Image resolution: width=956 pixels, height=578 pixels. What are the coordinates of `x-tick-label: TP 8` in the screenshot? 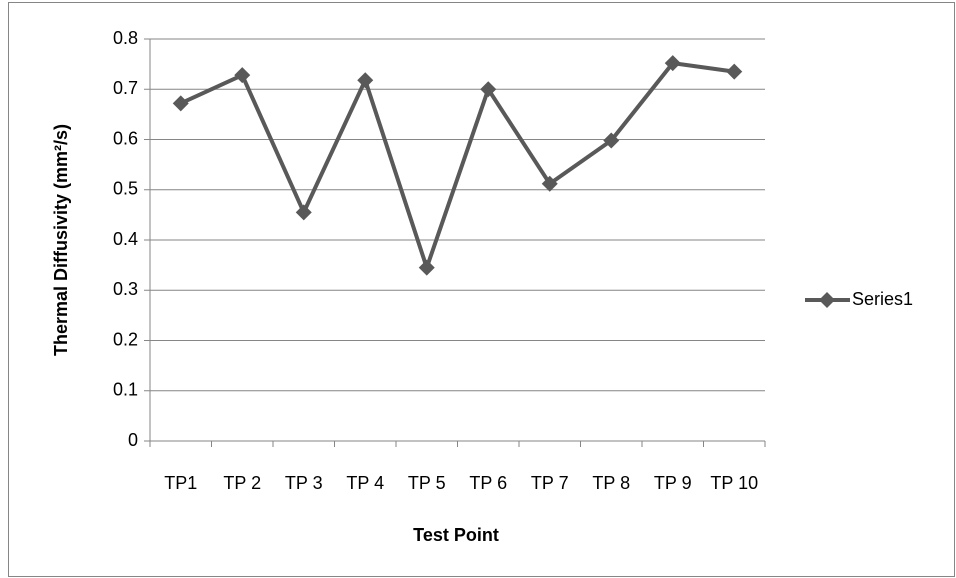 It's located at (611, 483).